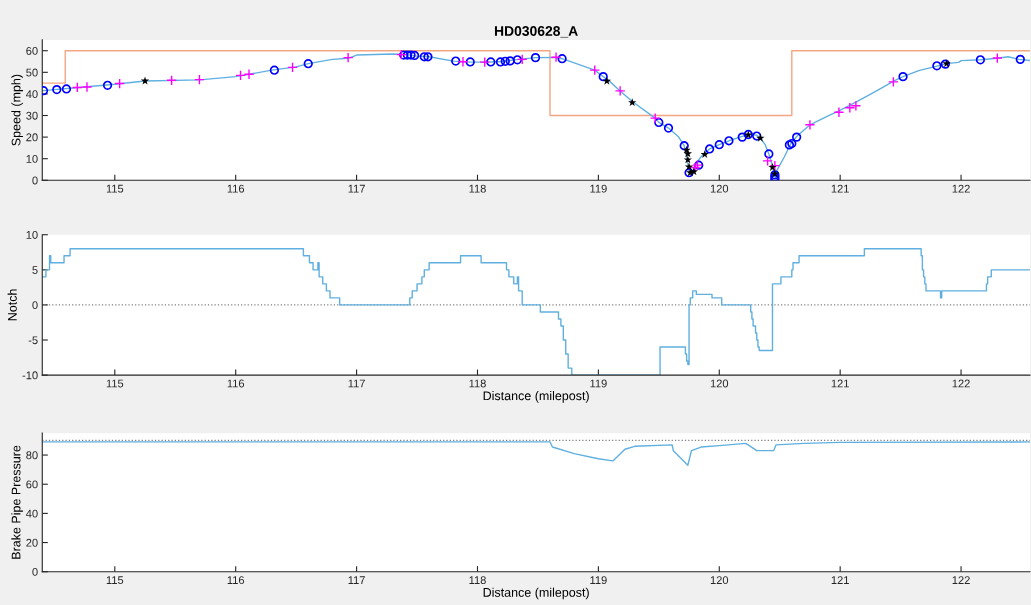 The image size is (1031, 605). I want to click on y-axis-title: Speed (mph), so click(17, 110).